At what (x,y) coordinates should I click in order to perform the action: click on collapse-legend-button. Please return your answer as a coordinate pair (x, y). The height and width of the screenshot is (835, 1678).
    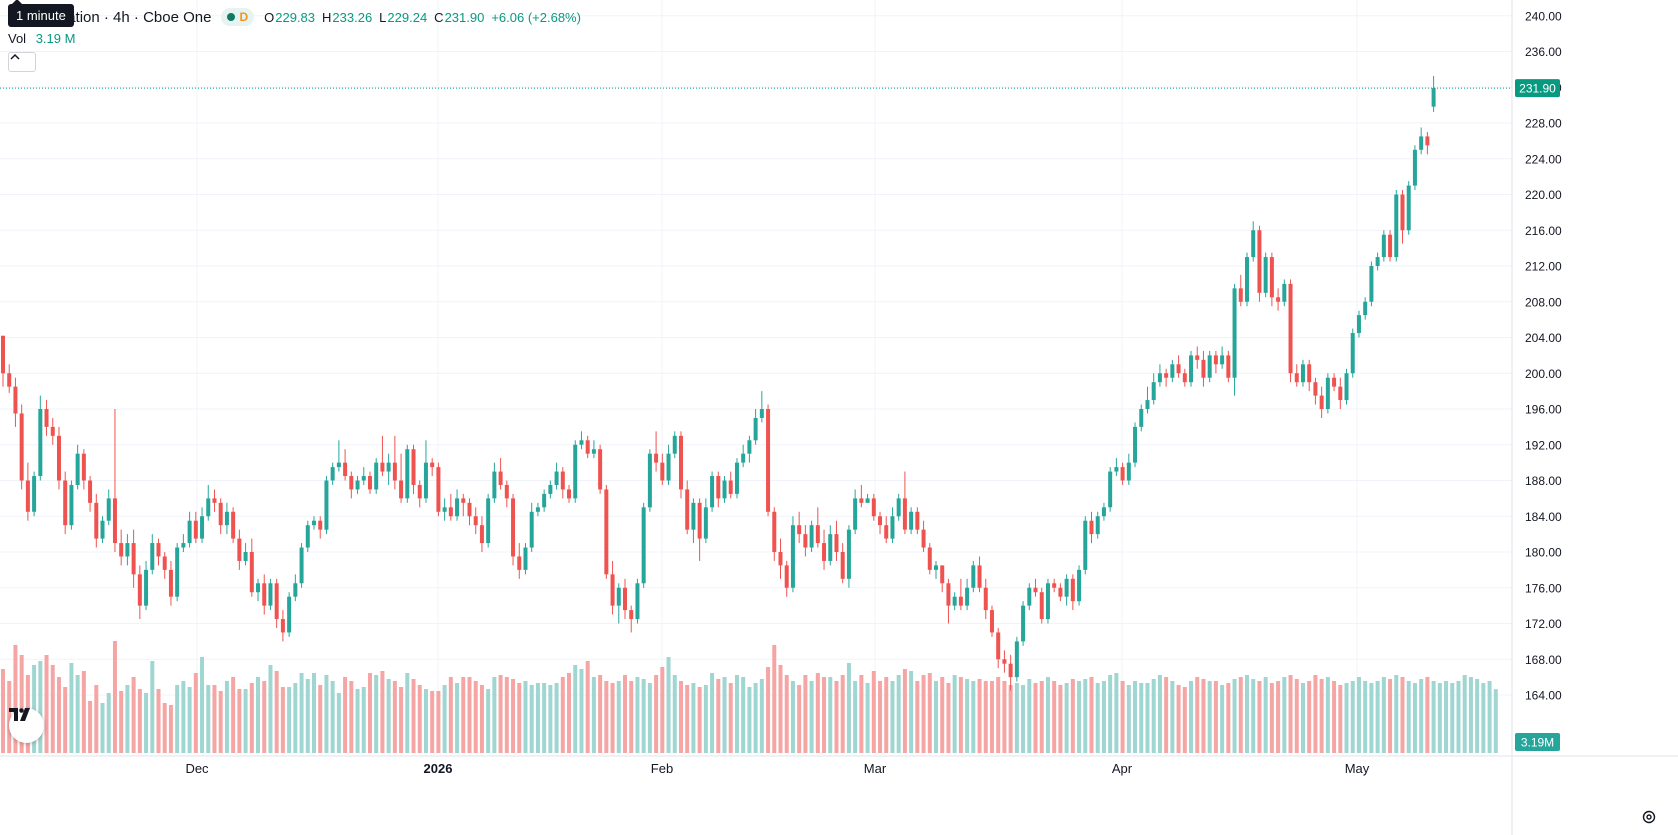
    Looking at the image, I should click on (22, 62).